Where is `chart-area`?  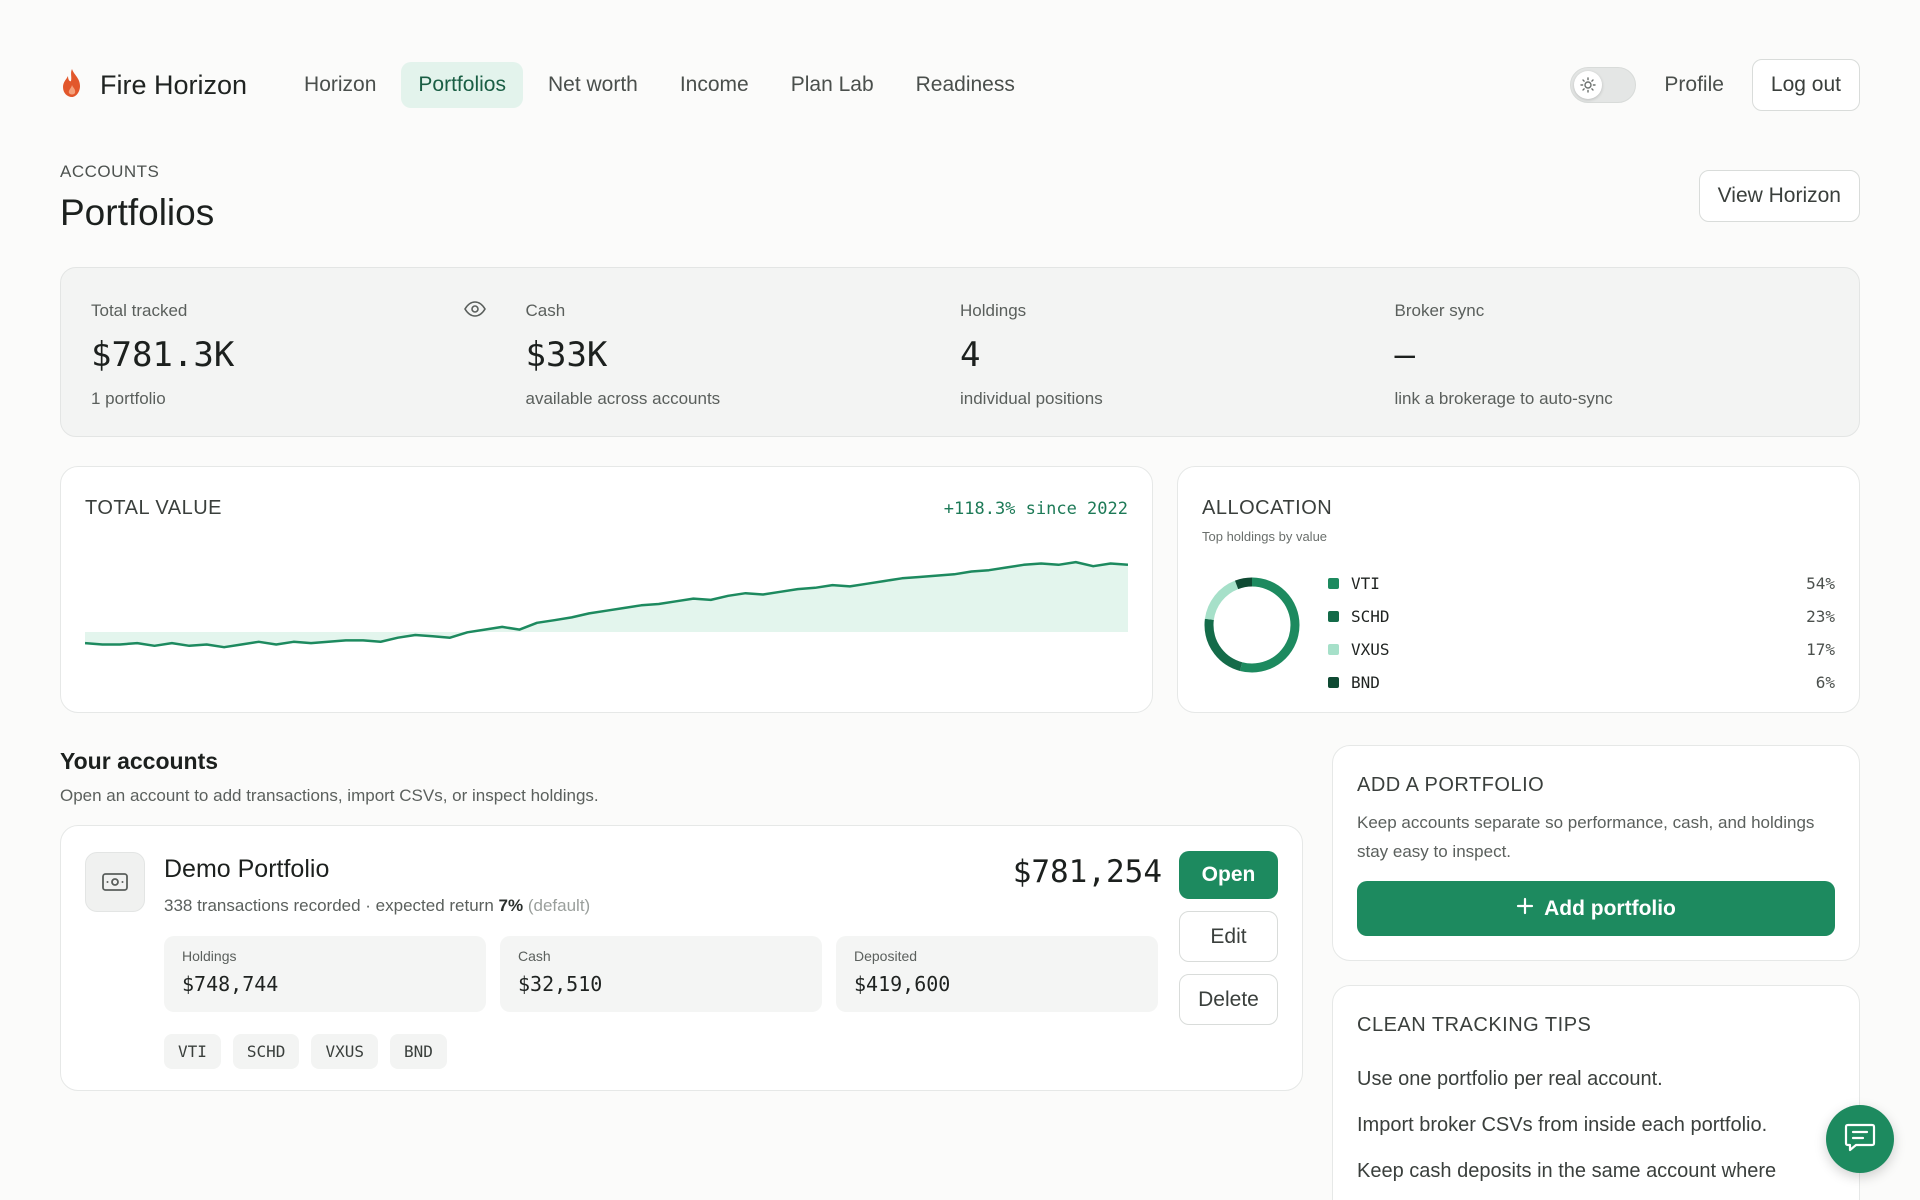
chart-area is located at coordinates (606, 605).